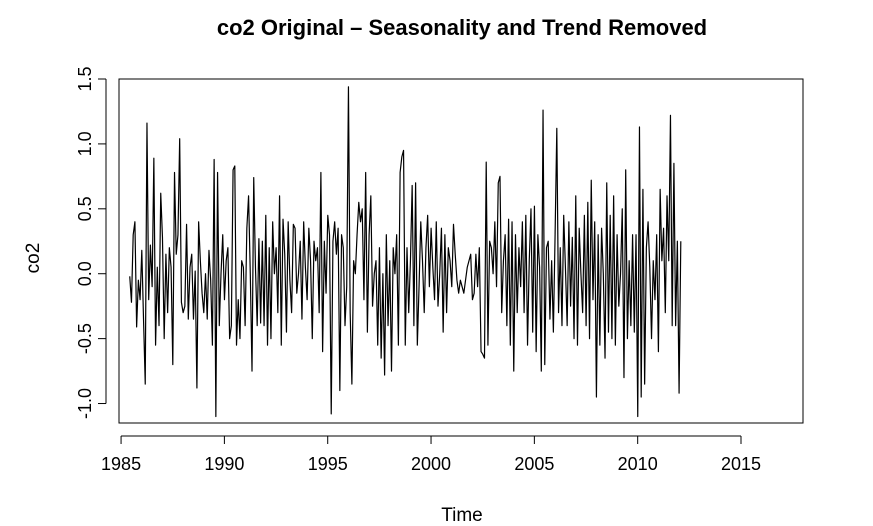 This screenshot has width=873, height=526. I want to click on y-tick-label: -1.0, so click(85, 403).